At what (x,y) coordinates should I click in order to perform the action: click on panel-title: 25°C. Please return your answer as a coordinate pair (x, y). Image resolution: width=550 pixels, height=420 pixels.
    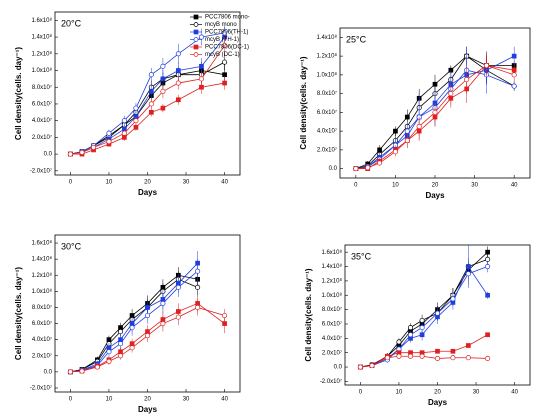
    Looking at the image, I should click on (356, 39).